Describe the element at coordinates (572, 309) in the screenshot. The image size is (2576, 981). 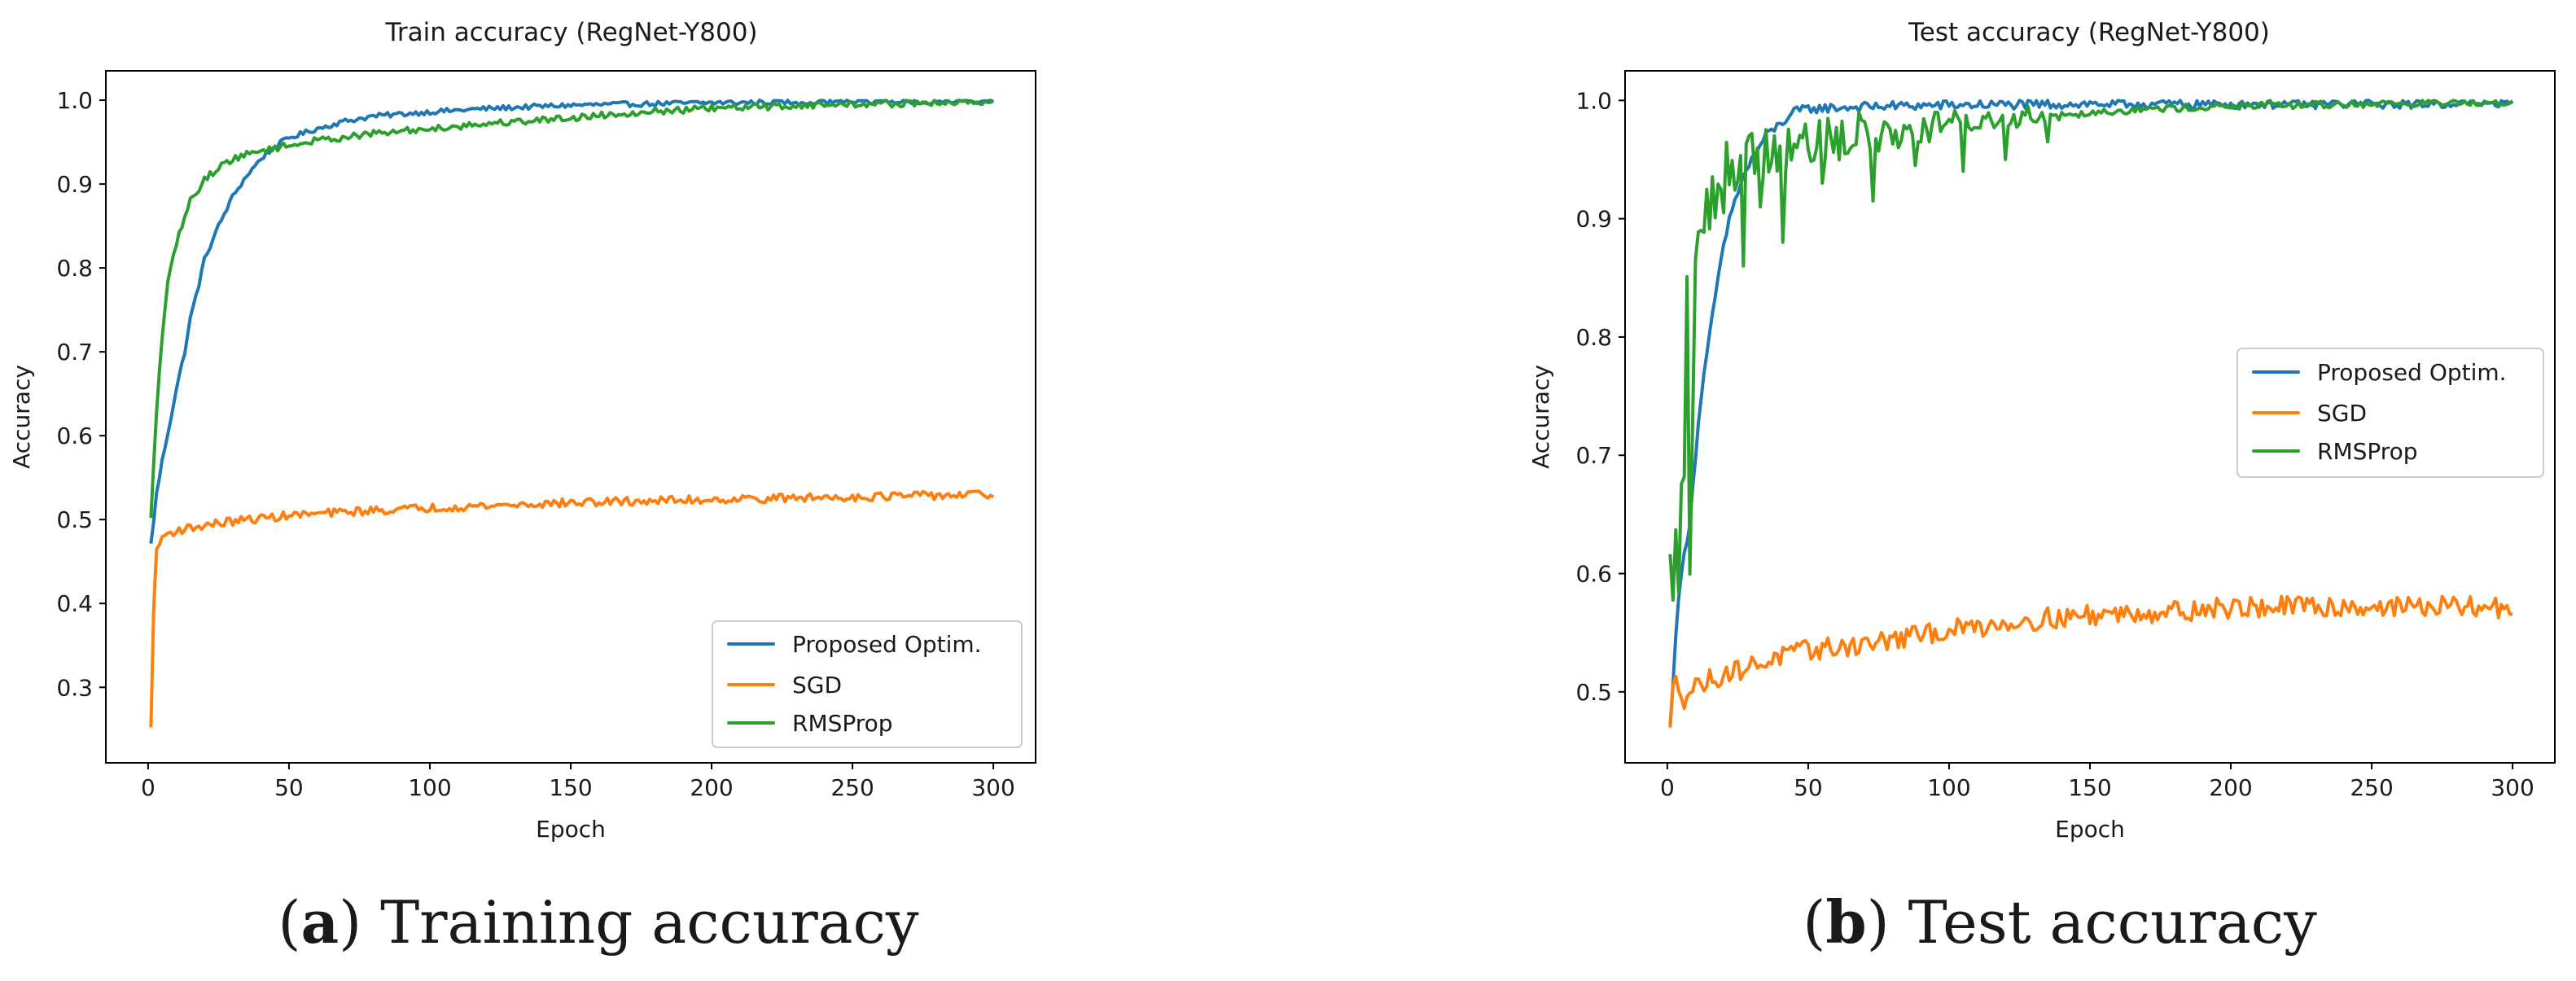
I see `series-line-rmsprop` at that location.